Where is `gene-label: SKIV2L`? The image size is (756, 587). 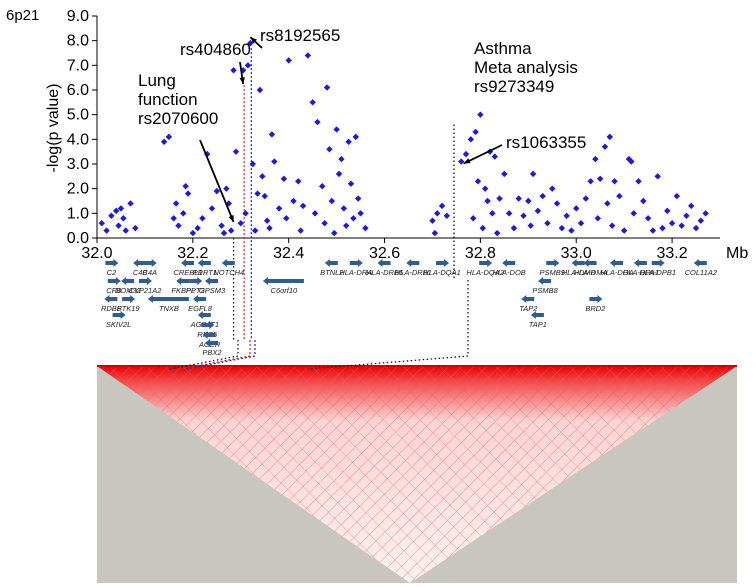 gene-label: SKIV2L is located at coordinates (118, 324).